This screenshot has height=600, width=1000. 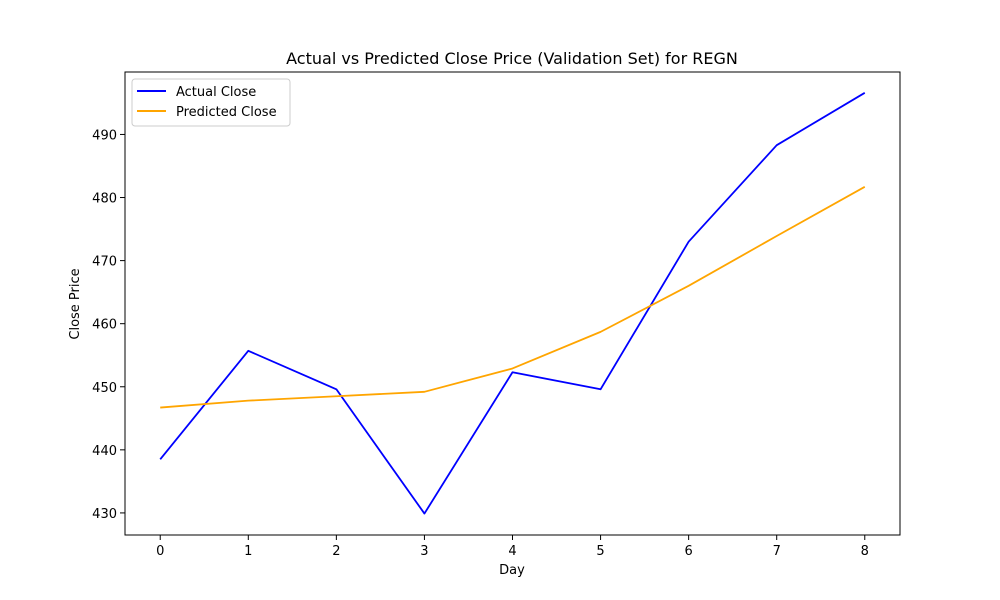 I want to click on y-tick-label: 480, so click(x=104, y=199).